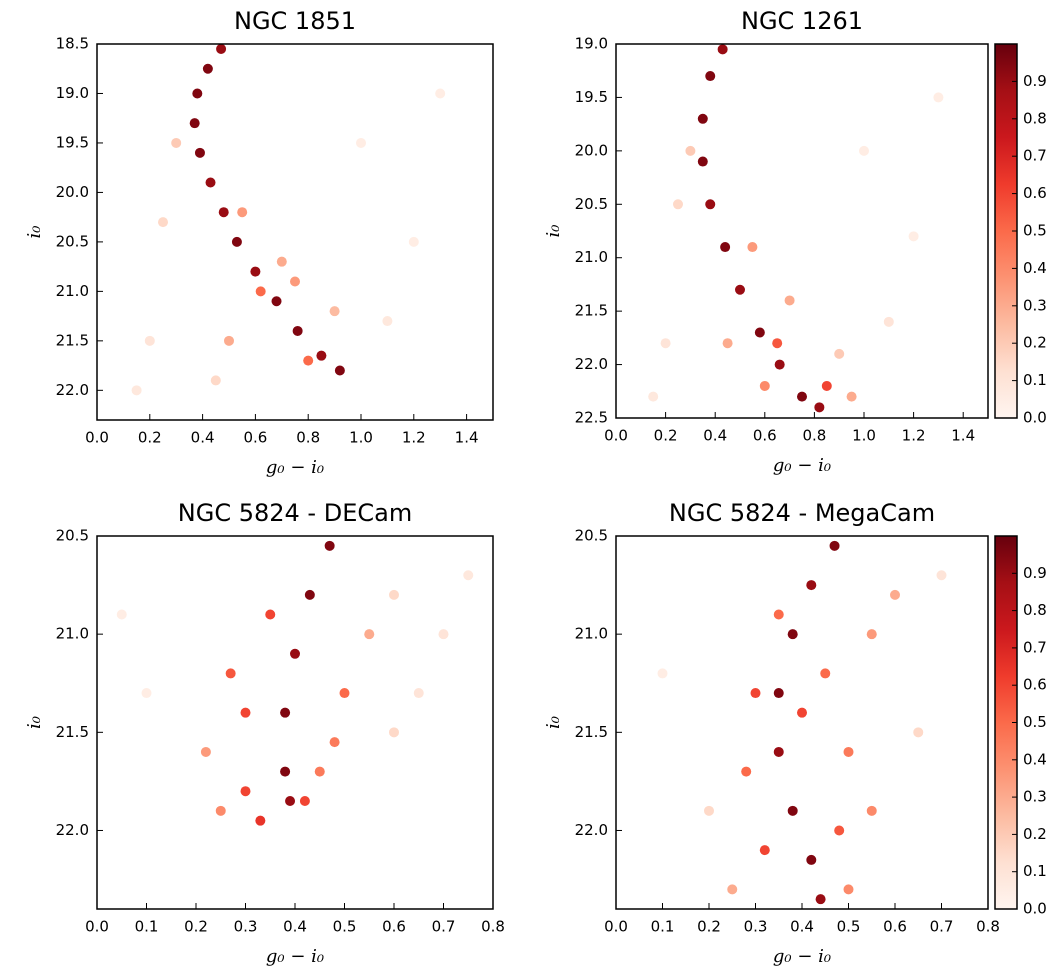 The width and height of the screenshot is (1052, 974). What do you see at coordinates (814, 436) in the screenshot?
I see `x-tick-label: 0.8` at bounding box center [814, 436].